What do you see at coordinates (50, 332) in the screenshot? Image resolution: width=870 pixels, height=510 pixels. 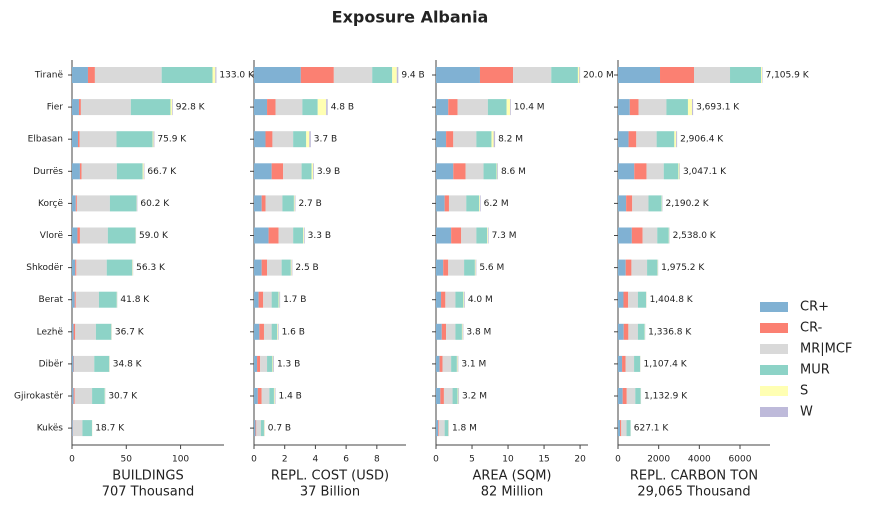 I see `category-label: Lezhë` at bounding box center [50, 332].